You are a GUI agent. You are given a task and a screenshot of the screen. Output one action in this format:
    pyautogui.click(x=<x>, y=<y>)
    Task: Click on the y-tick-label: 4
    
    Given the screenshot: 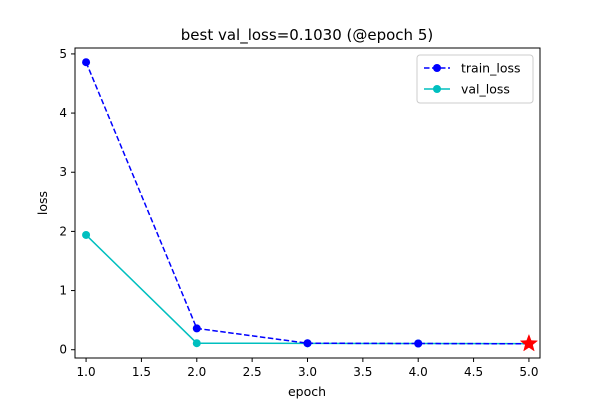 What is the action you would take?
    pyautogui.click(x=63, y=113)
    